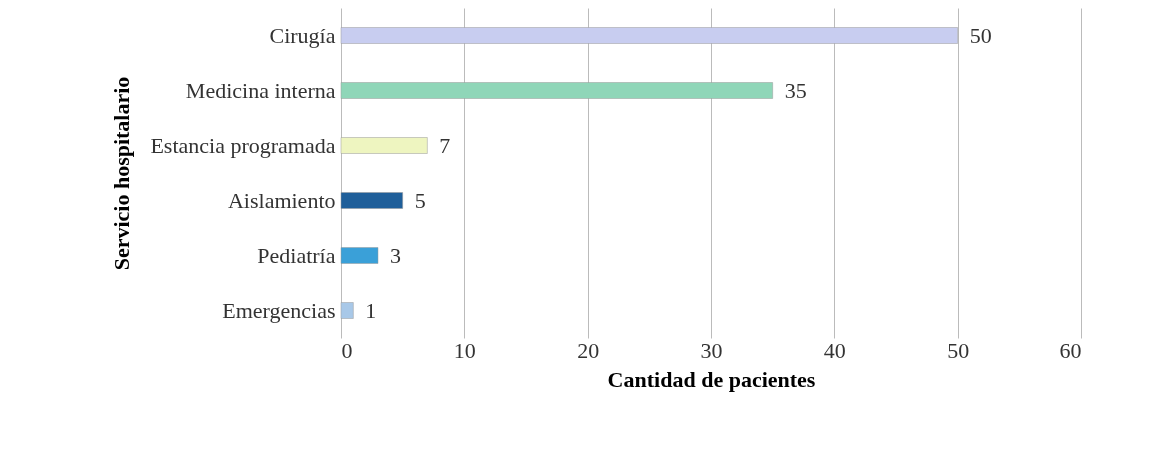 The width and height of the screenshot is (1153, 452). What do you see at coordinates (347, 350) in the screenshot?
I see `x-tick-label: 0` at bounding box center [347, 350].